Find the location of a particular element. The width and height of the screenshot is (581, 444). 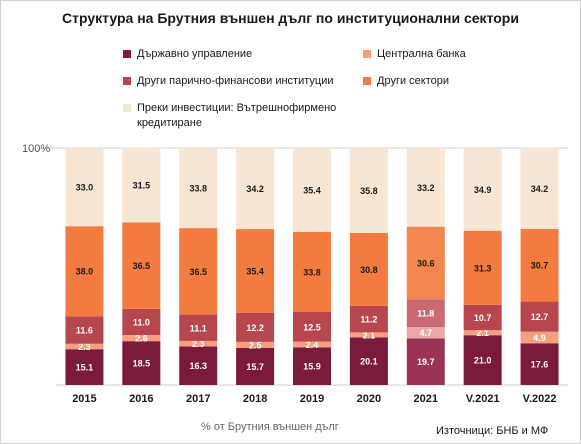

data-label-2018-series-3: 35.4 is located at coordinates (255, 272).